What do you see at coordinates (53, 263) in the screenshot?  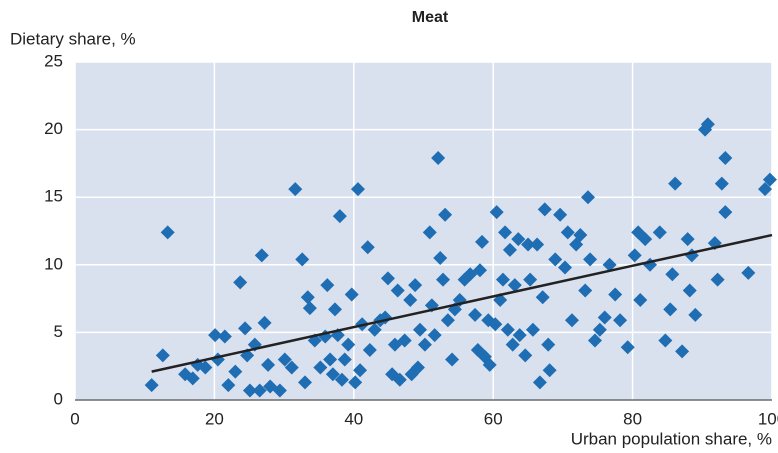 I see `y-tick-label: 10` at bounding box center [53, 263].